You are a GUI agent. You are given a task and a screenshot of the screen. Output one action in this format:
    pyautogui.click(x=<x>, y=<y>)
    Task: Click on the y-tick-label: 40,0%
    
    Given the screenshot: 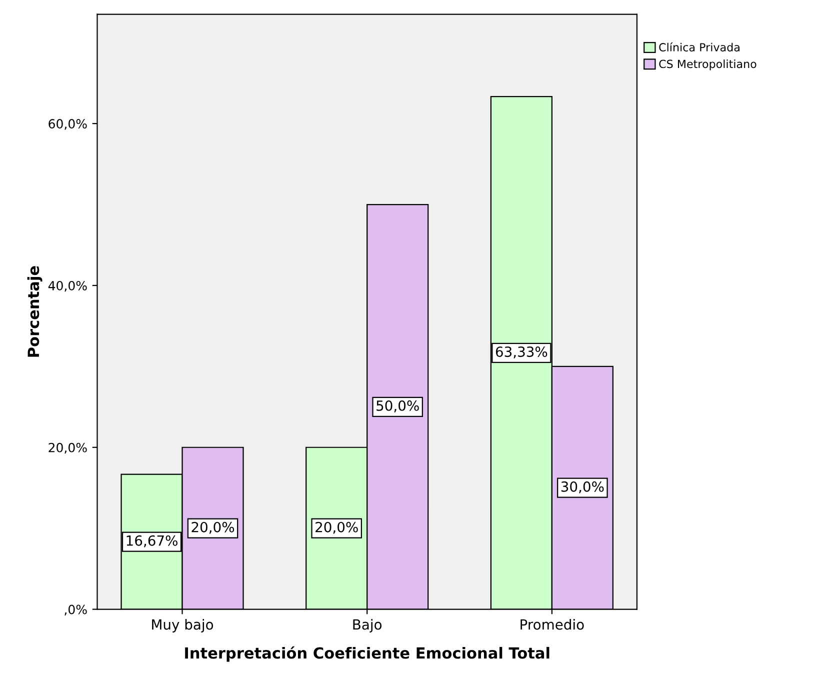 What is the action you would take?
    pyautogui.click(x=67, y=286)
    